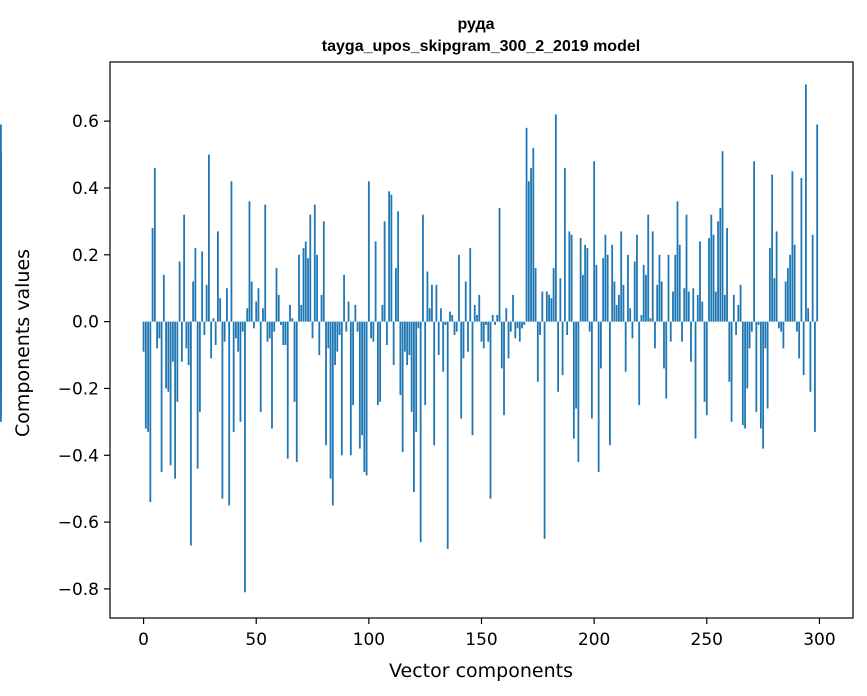 The height and width of the screenshot is (696, 867). Describe the element at coordinates (23, 343) in the screenshot. I see `y-axis-label: Components values` at that location.